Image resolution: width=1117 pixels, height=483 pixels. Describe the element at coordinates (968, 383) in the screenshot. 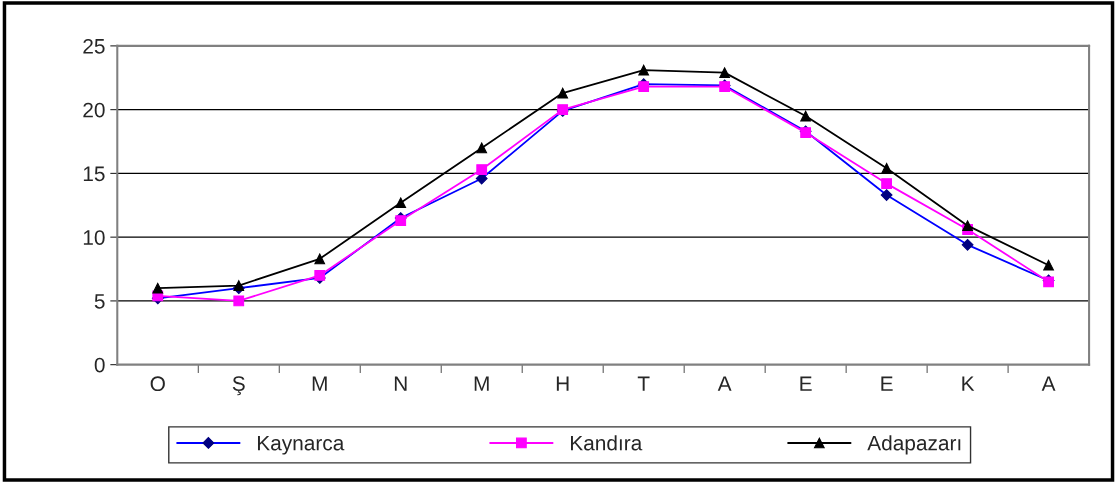

I see `x-tick-label: K` at that location.